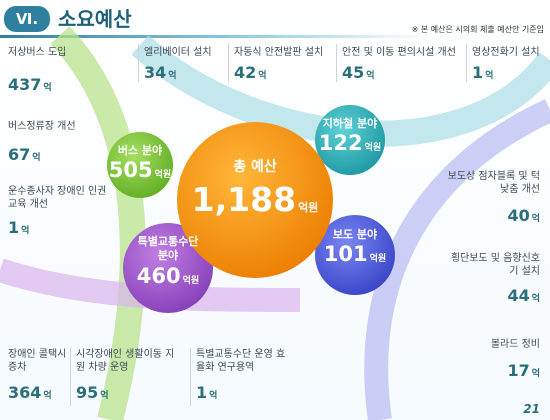 The height and width of the screenshot is (420, 550). I want to click on item-crosswalk-value: 44, so click(518, 295).